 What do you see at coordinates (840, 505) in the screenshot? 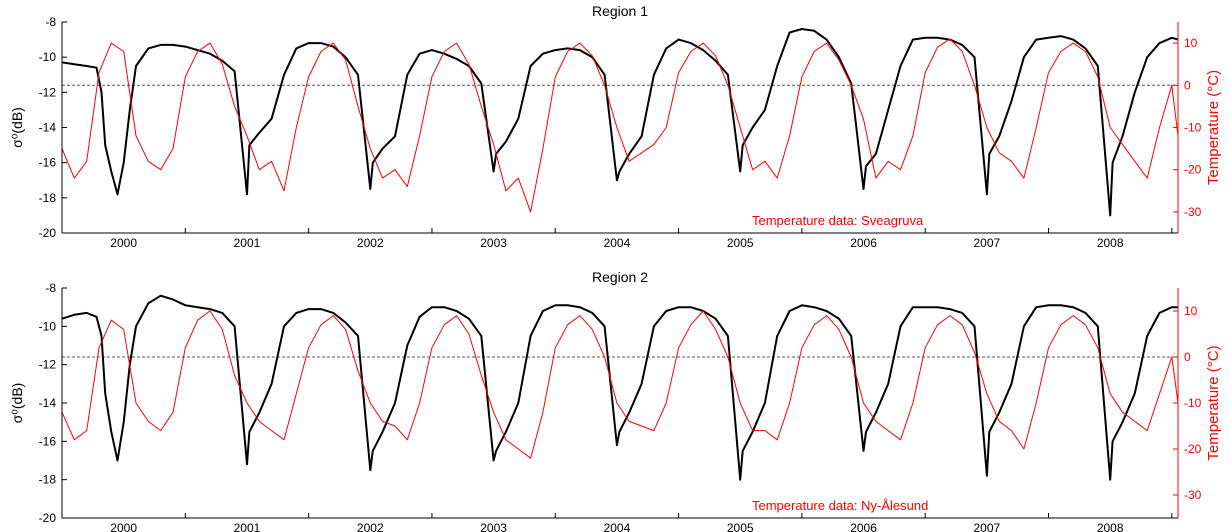
I see `temperature-source-annotation: Temperature data: Ny-Ålesund` at bounding box center [840, 505].